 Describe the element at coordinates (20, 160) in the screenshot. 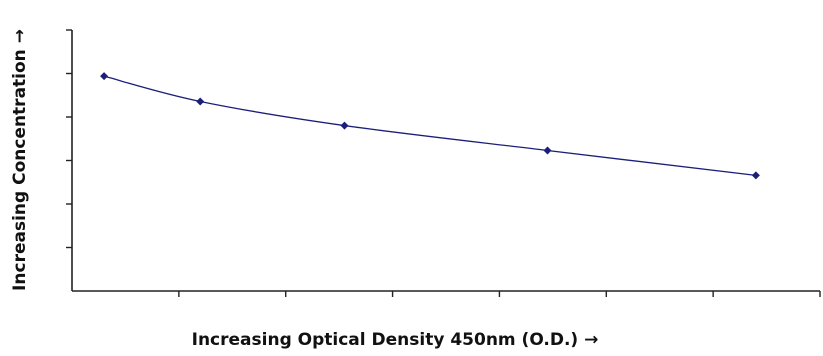

I see `y-axis-label: Increasing Concentration →` at that location.